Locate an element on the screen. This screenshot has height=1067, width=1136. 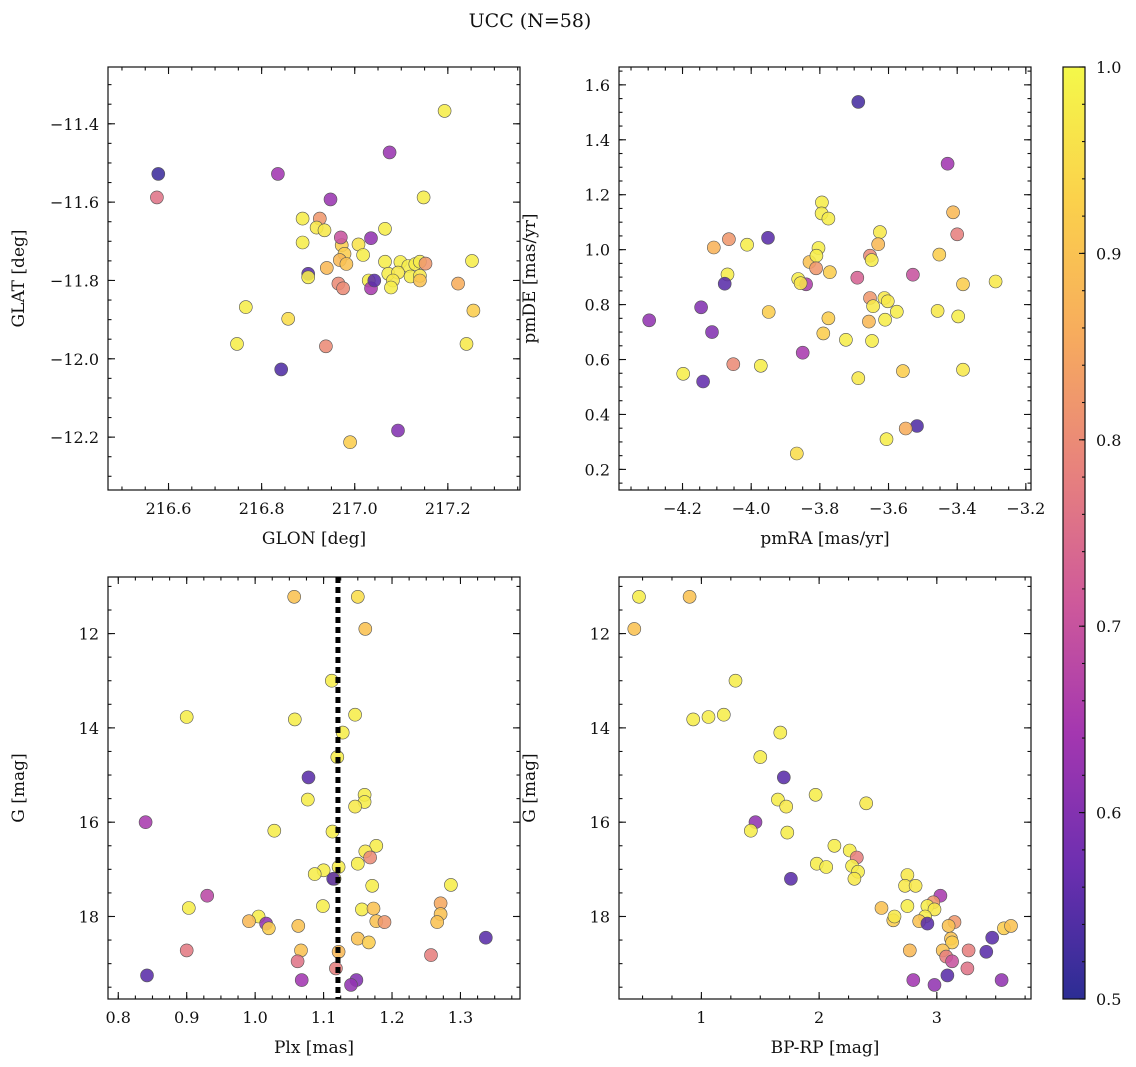
x-tick-label: −3.8 is located at coordinates (819, 508).